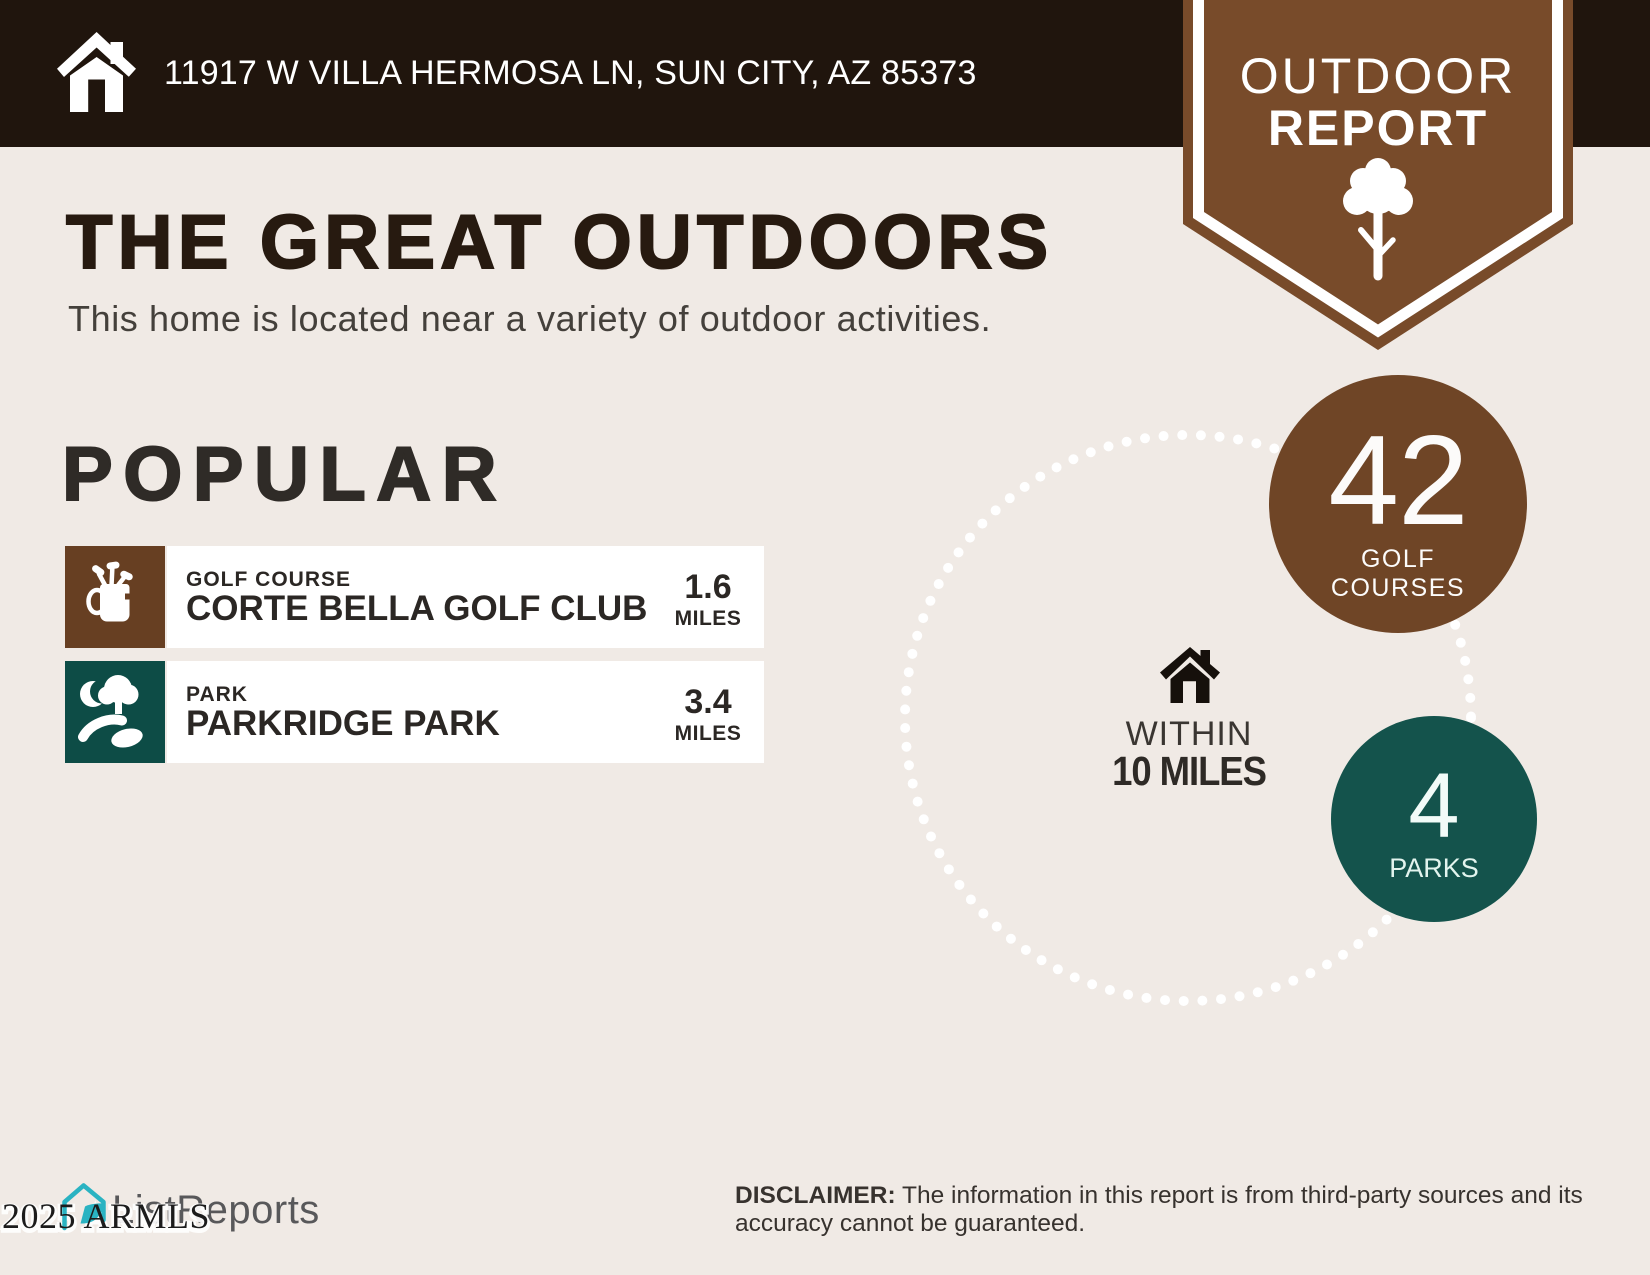 The image size is (1650, 1275). What do you see at coordinates (1378, 76) in the screenshot?
I see `svg-text: OUTDOOR` at bounding box center [1378, 76].